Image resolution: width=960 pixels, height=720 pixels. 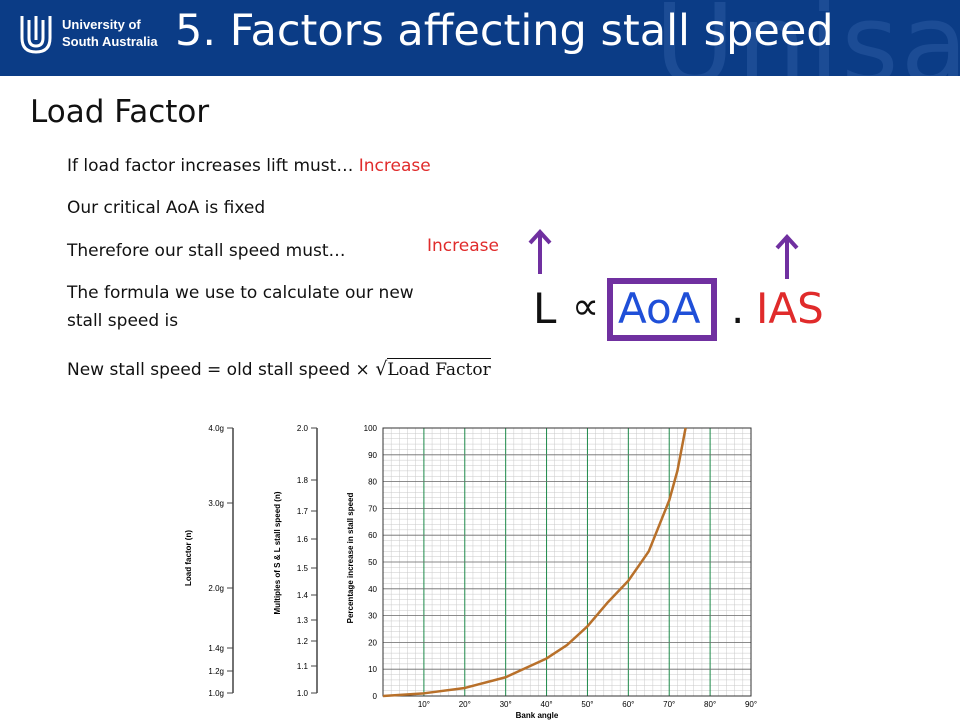 I want to click on aoa-symbol: AoA, so click(x=659, y=308).